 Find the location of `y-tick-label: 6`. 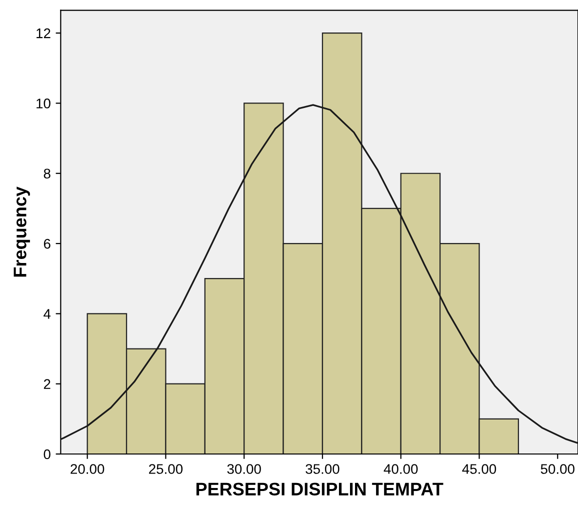

y-tick-label: 6 is located at coordinates (47, 243).